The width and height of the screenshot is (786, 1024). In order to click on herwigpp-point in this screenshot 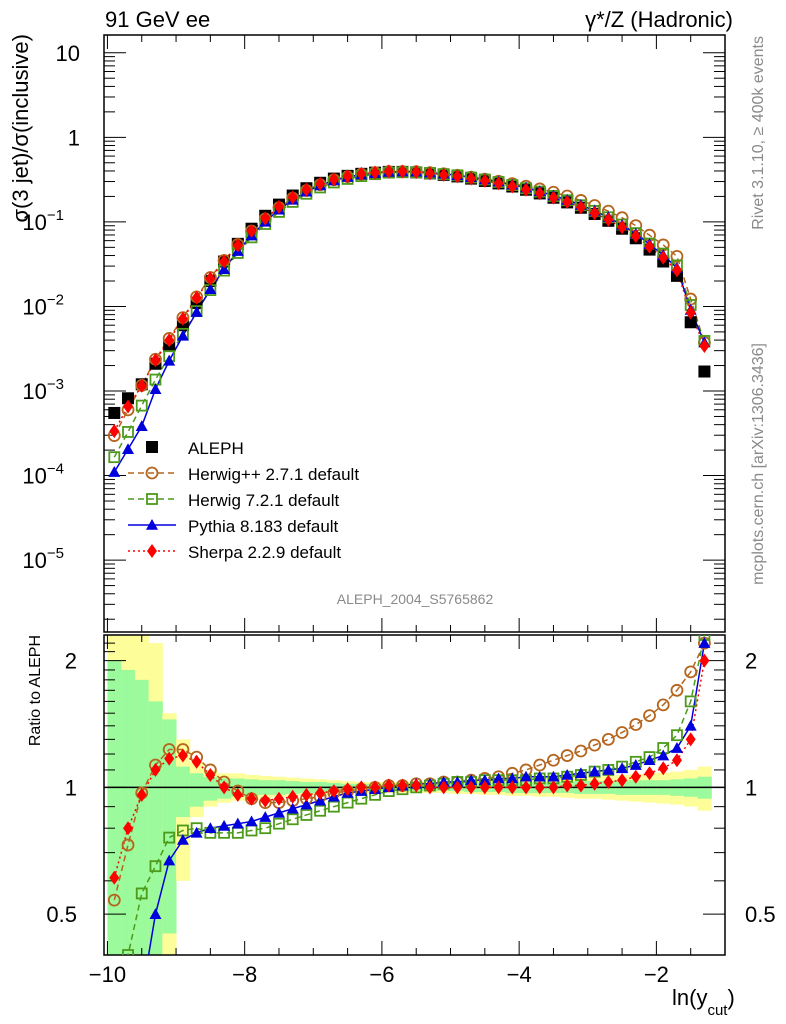, I will do `click(677, 256)`.